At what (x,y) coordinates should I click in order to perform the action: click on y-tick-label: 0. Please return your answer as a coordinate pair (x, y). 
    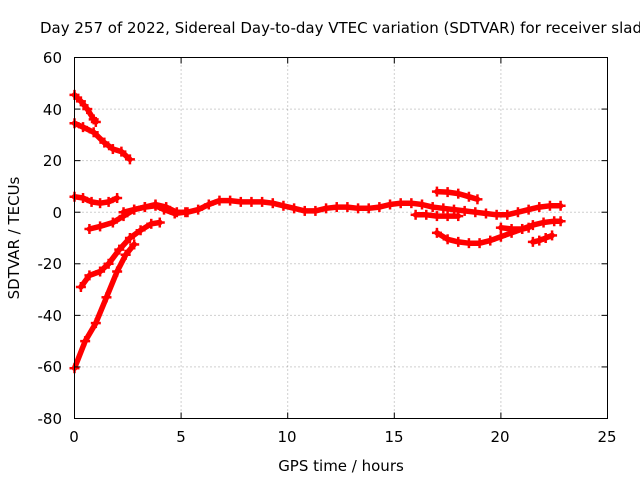
    Looking at the image, I should click on (57, 213).